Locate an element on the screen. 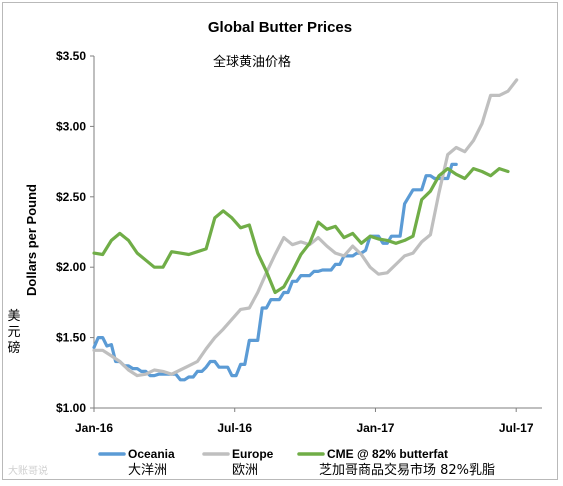 This screenshot has width=563, height=486. legend-label: Europe is located at coordinates (253, 454).